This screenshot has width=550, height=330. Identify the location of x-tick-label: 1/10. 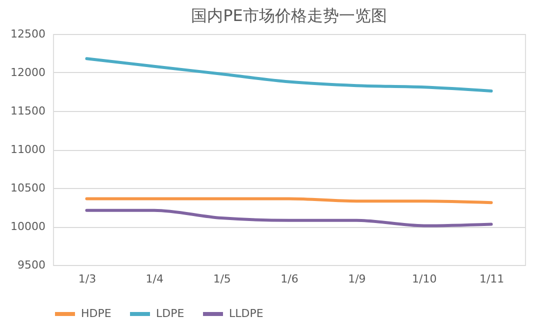
(424, 279).